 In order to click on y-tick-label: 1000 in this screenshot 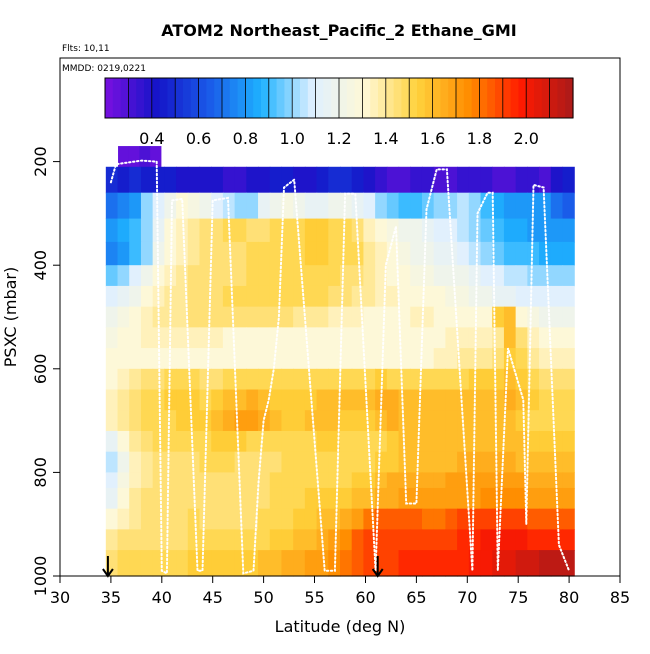, I will do `click(40, 576)`.